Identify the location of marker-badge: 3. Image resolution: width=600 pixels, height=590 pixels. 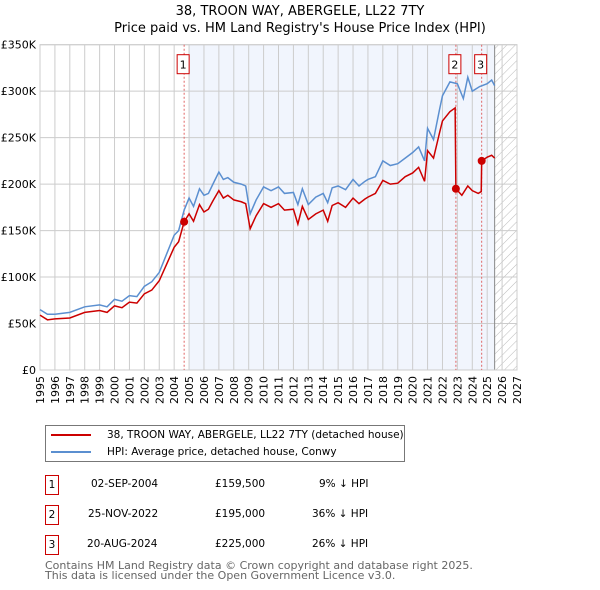
(52, 545).